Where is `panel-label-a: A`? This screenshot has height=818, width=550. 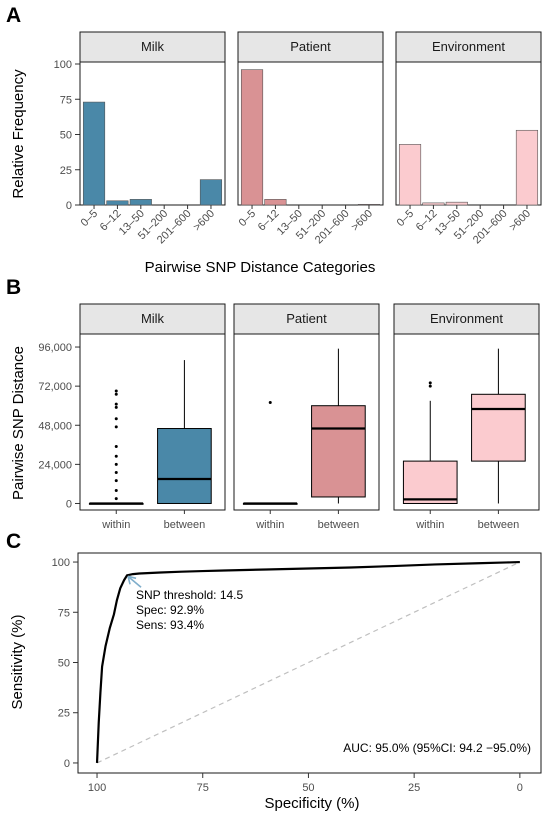 panel-label-a: A is located at coordinates (13, 15).